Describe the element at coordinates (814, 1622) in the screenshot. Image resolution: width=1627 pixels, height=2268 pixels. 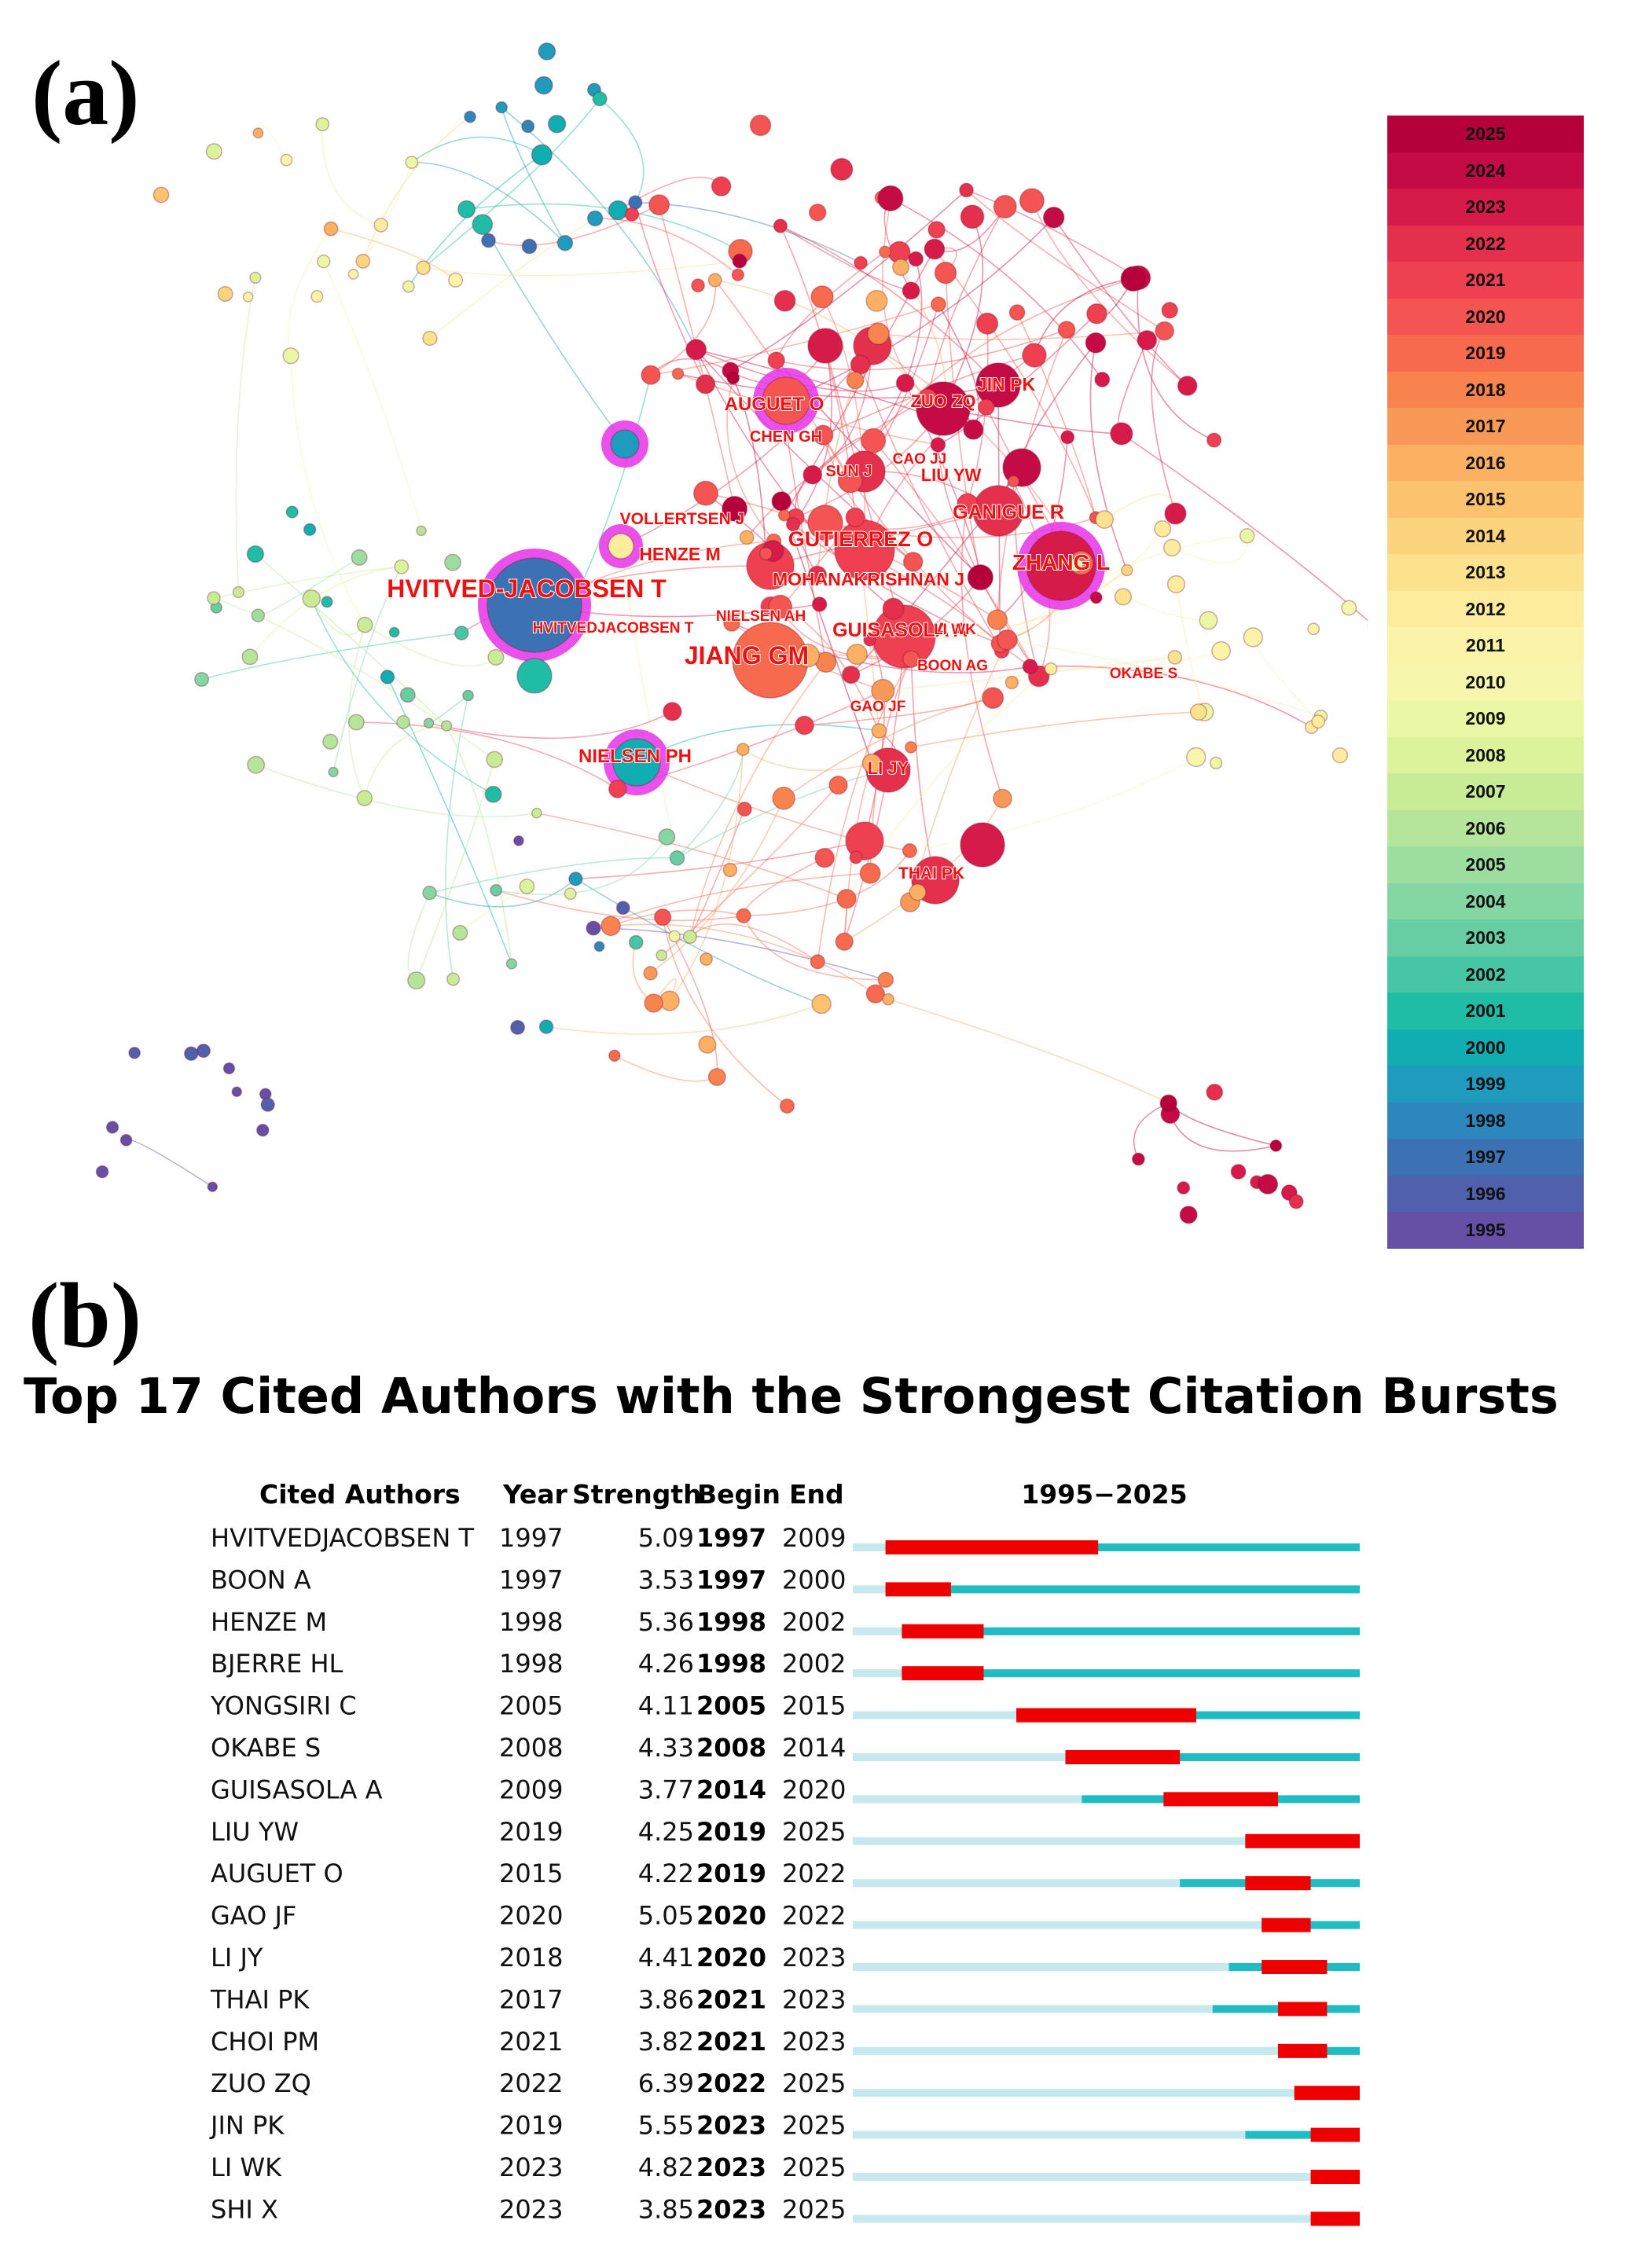
I see `row-end: 2002` at that location.